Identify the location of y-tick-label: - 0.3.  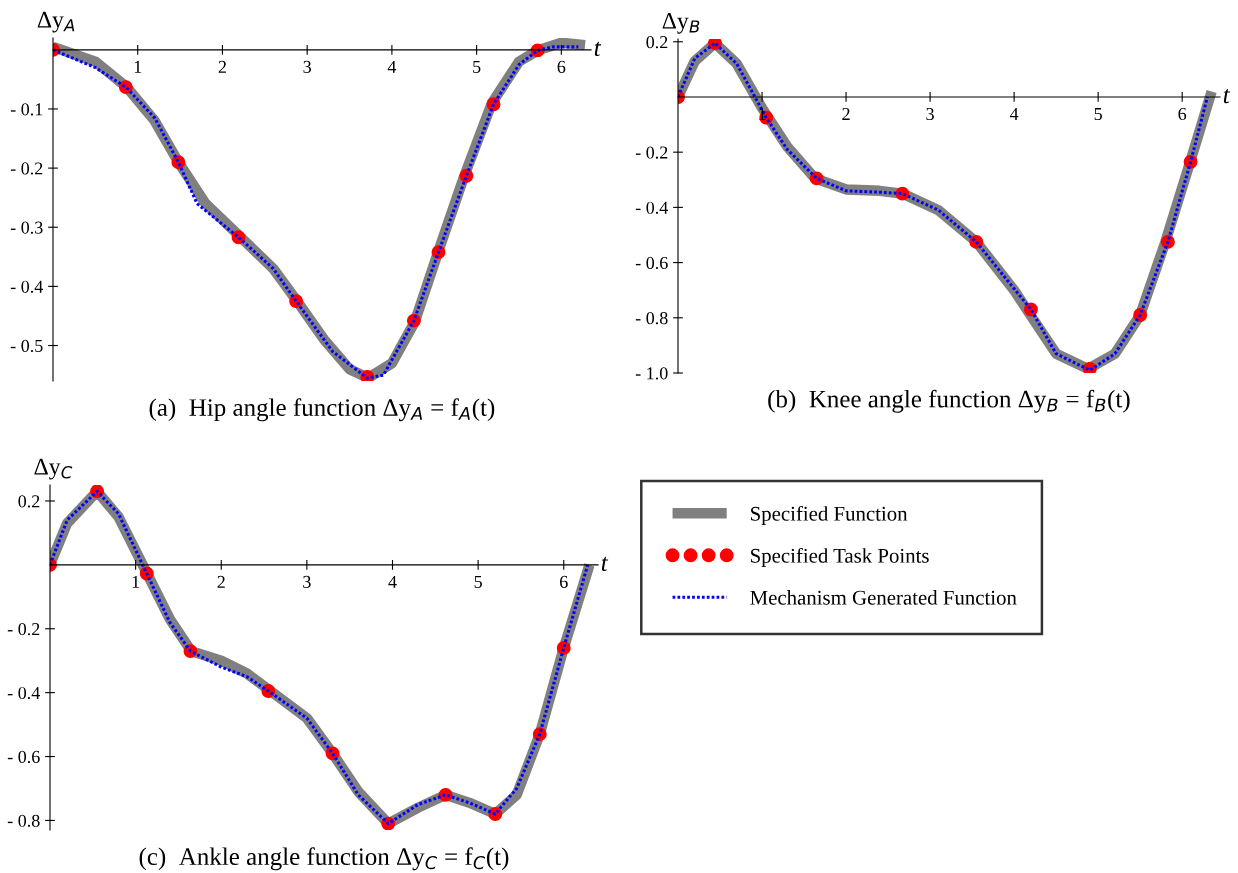
(26, 227).